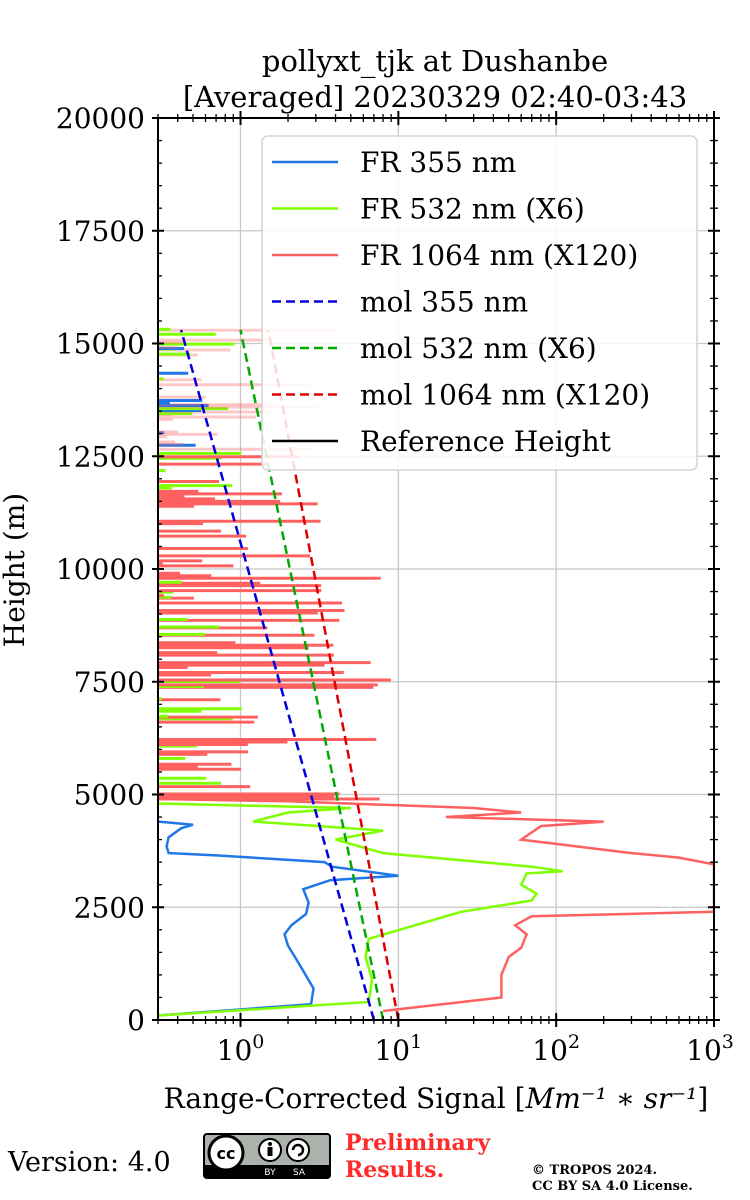 Image resolution: width=750 pixels, height=1200 pixels. What do you see at coordinates (435, 61) in the screenshot?
I see `chart-title: pollyxt_tjk at Dushanbe` at bounding box center [435, 61].